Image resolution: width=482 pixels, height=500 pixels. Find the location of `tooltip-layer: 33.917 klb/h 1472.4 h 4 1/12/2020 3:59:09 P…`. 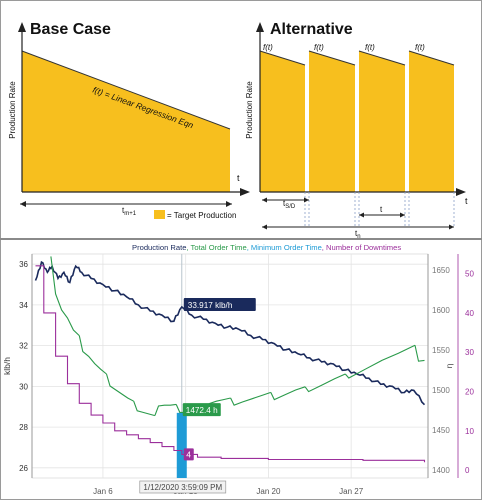

tooltip-layer: 33.917 klb/h 1472.4 h 4 1/12/2020 3:59:09 P… is located at coordinates (197, 395).